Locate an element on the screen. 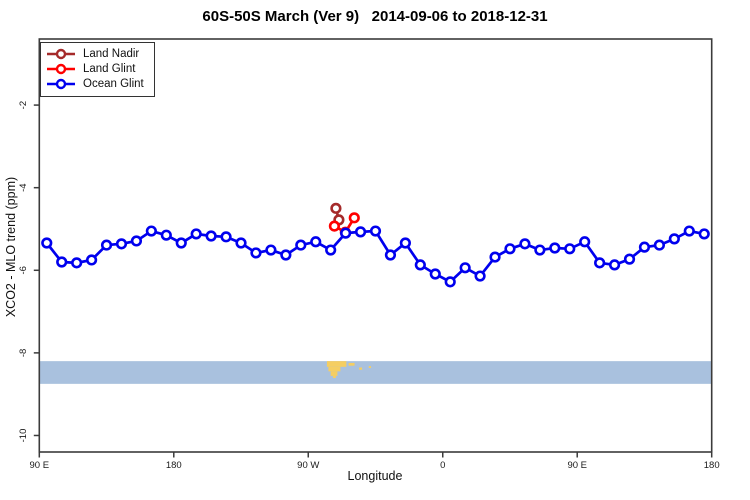 This screenshot has height=500, width=750. legend-row-land-nadir: Land Nadir is located at coordinates (95, 54).